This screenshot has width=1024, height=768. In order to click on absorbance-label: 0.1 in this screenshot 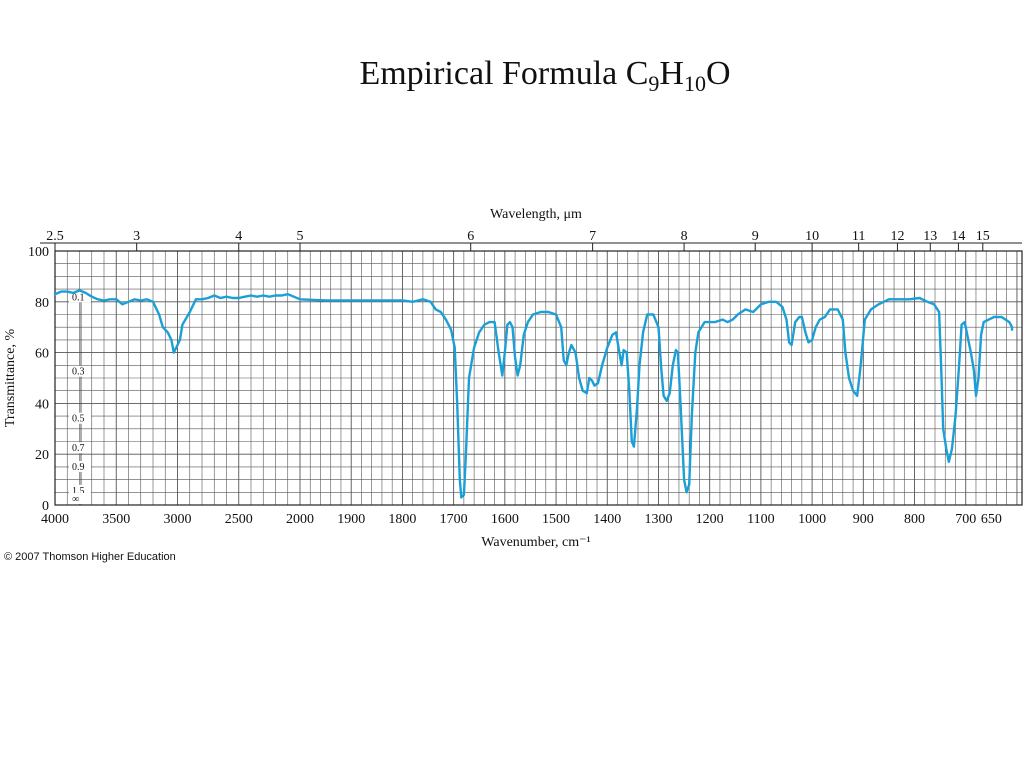, I will do `click(78, 297)`.